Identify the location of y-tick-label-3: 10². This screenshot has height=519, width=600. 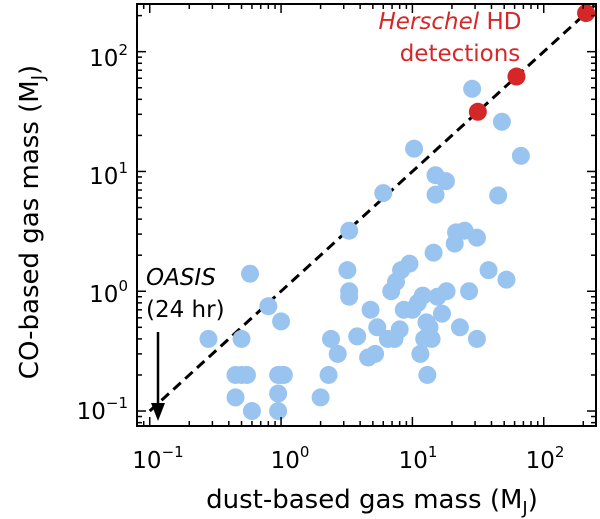
(108, 56).